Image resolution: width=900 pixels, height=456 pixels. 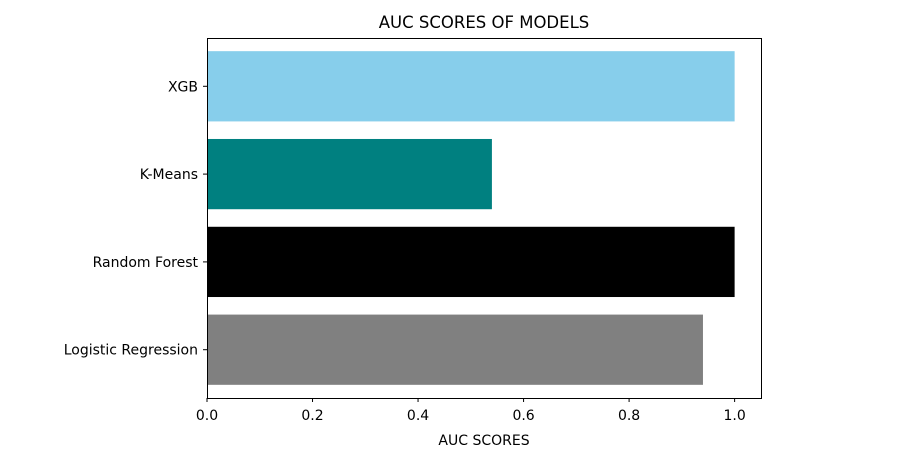 I want to click on bar-k-means, so click(x=349, y=174).